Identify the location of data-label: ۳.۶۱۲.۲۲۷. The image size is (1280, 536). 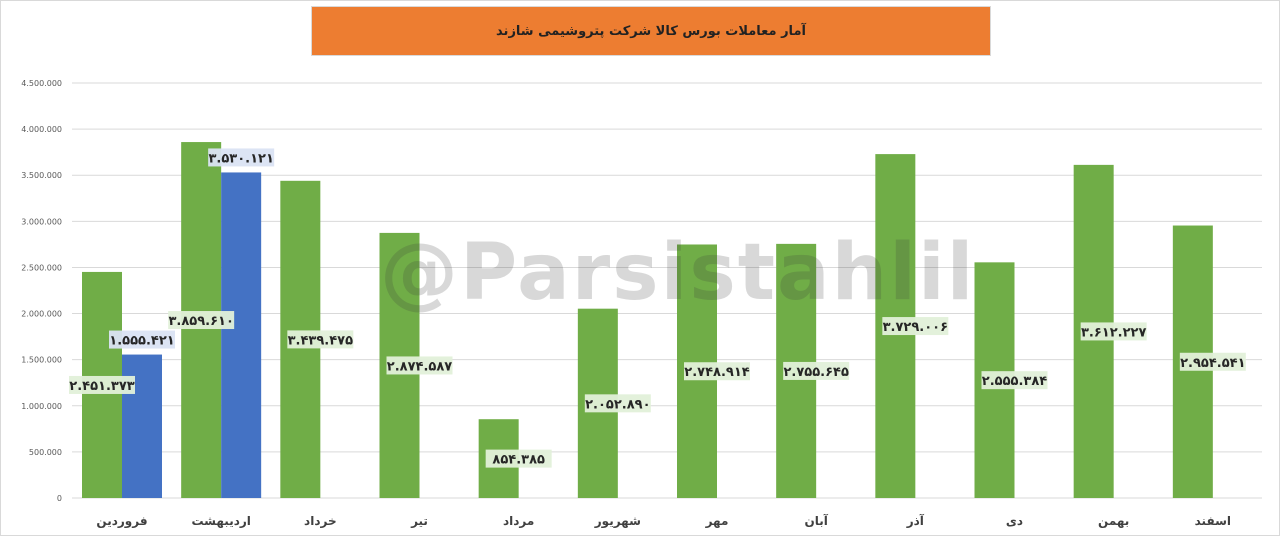
(1113, 332).